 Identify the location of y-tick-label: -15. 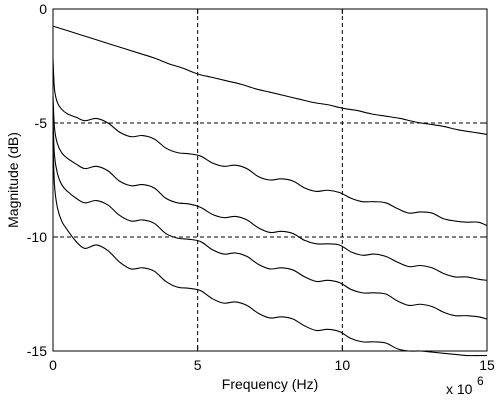
(37, 351).